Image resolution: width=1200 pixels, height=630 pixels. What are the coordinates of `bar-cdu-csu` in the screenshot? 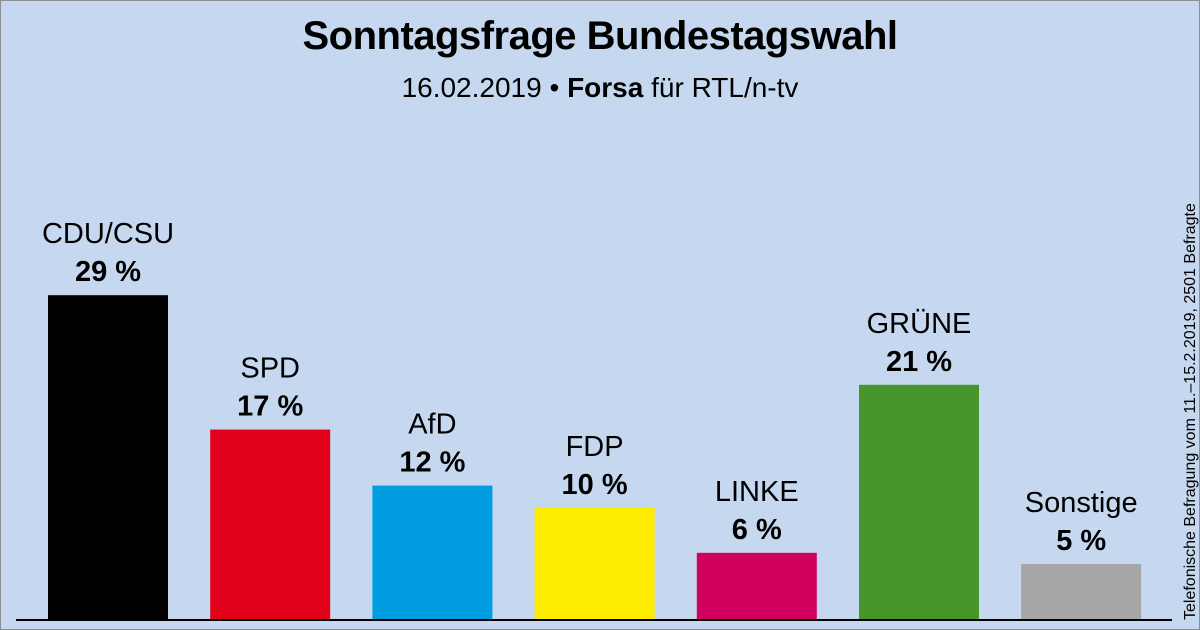 It's located at (108, 457).